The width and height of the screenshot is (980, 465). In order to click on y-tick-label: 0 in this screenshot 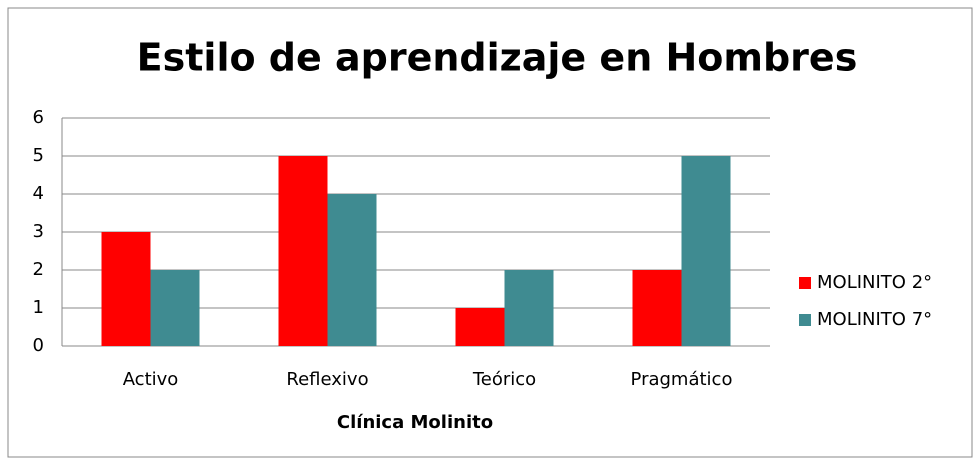, I will do `click(38, 345)`.